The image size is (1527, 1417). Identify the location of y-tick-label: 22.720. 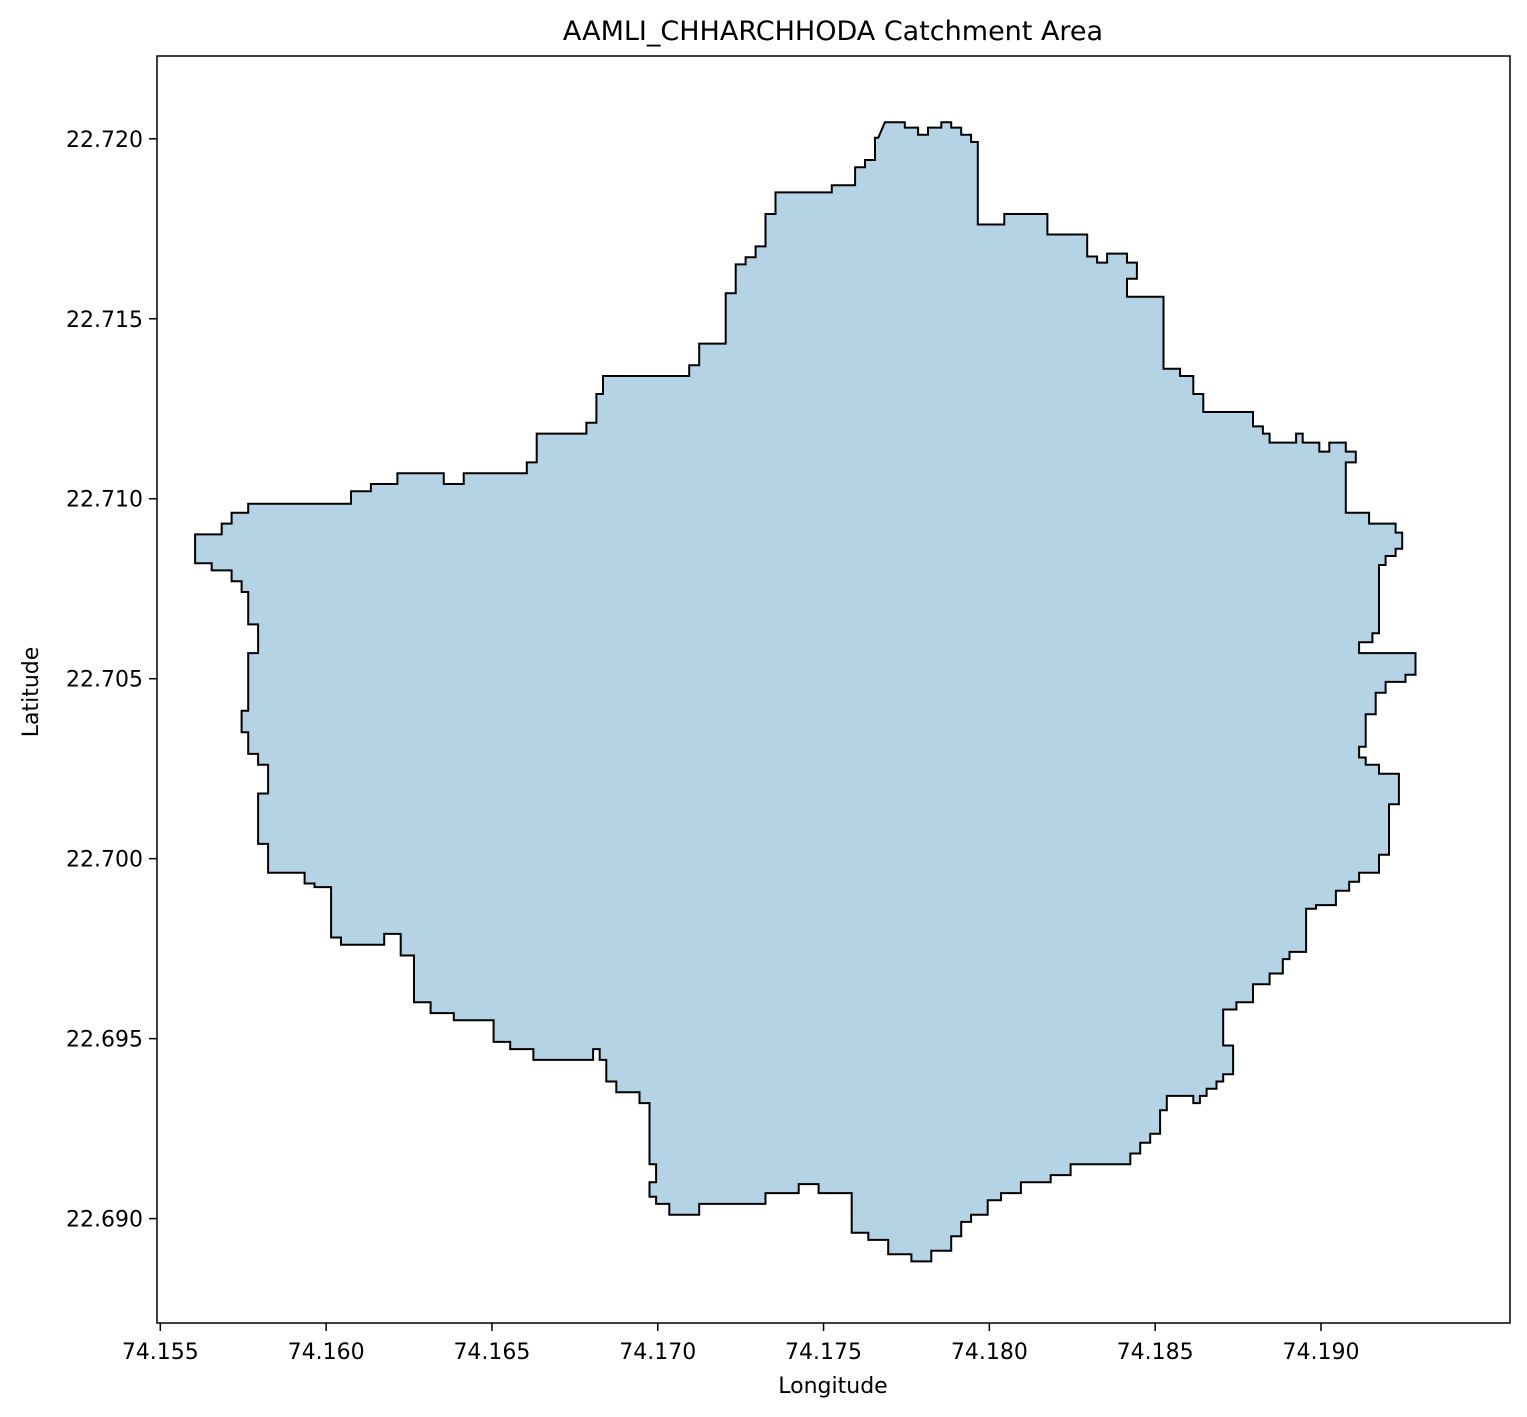
(104, 140).